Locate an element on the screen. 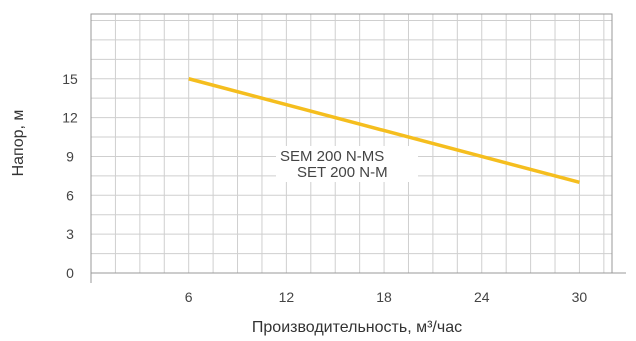 The image size is (636, 341). y-tick-label: 12 is located at coordinates (70, 118).